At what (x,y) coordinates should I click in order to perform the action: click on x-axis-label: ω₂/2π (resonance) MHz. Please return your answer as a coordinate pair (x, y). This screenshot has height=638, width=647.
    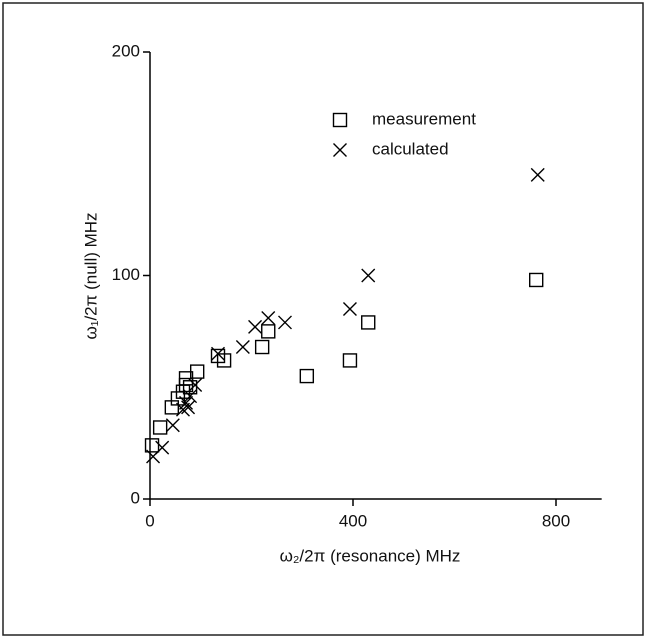
    Looking at the image, I should click on (370, 555).